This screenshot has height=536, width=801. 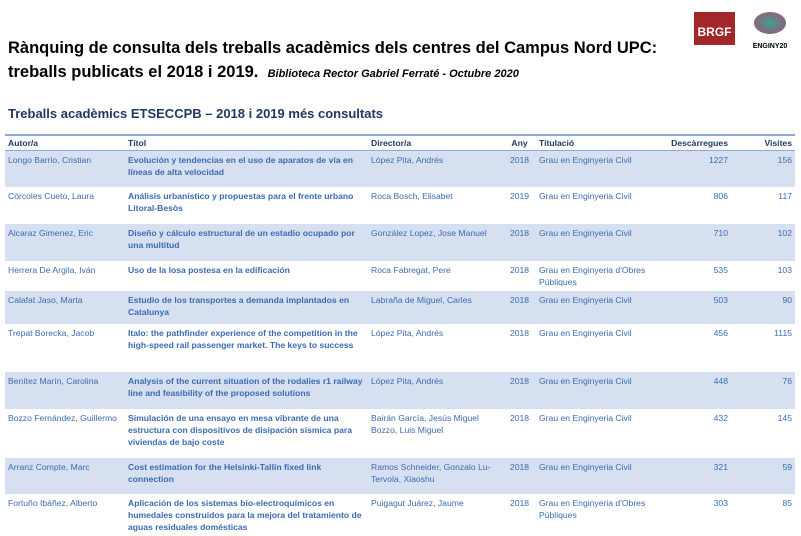 What do you see at coordinates (519, 142) in the screenshot?
I see `header-year: Any` at bounding box center [519, 142].